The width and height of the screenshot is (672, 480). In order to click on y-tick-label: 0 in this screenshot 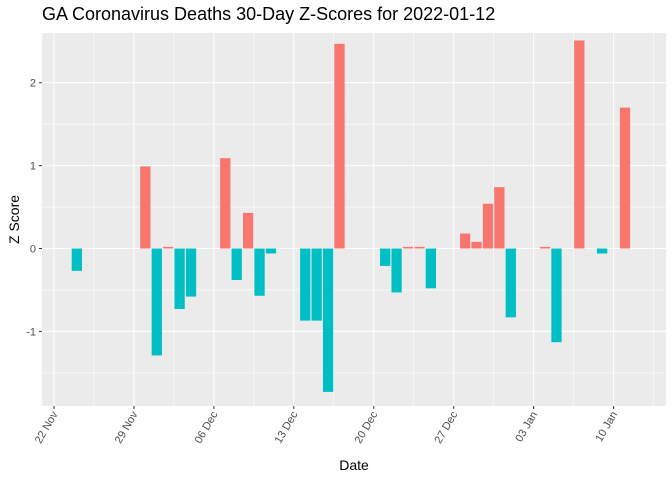, I will do `click(33, 250)`.